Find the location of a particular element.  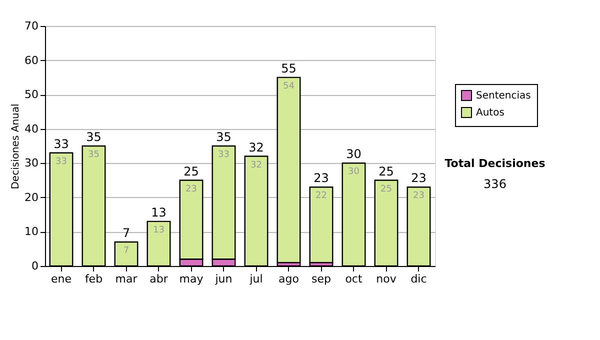

y-axis-title: Decisiones Anual is located at coordinates (16, 147).